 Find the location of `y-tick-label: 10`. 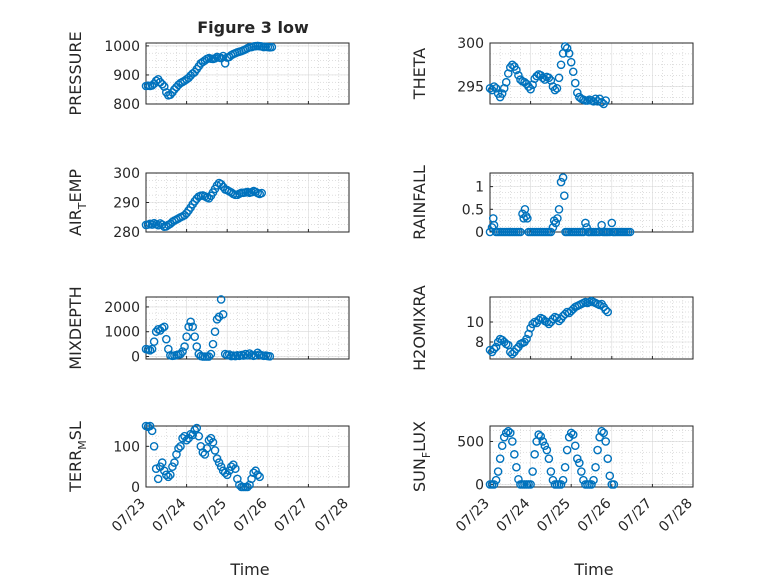

y-tick-label: 10 is located at coordinates (475, 323).